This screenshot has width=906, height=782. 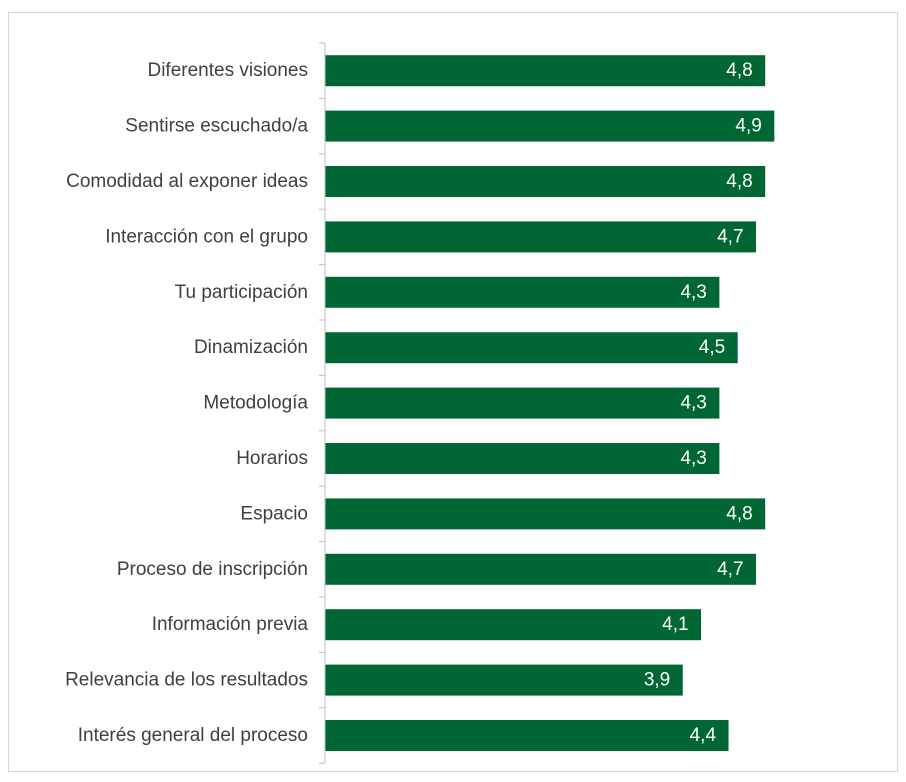 I want to click on category-label: Horarios, so click(x=272, y=458).